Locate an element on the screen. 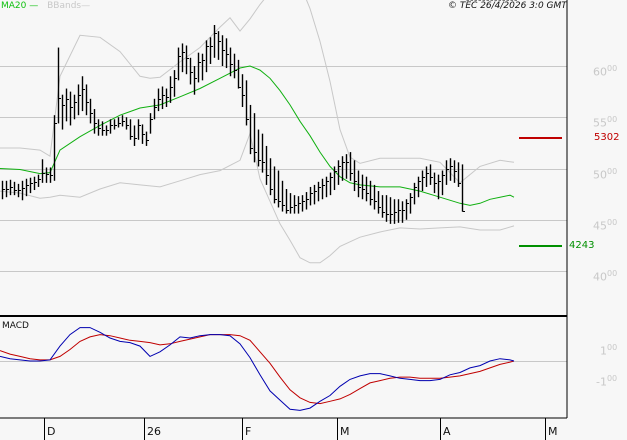 The height and width of the screenshot is (440, 627). price-tick-label: 5500 is located at coordinates (605, 122).